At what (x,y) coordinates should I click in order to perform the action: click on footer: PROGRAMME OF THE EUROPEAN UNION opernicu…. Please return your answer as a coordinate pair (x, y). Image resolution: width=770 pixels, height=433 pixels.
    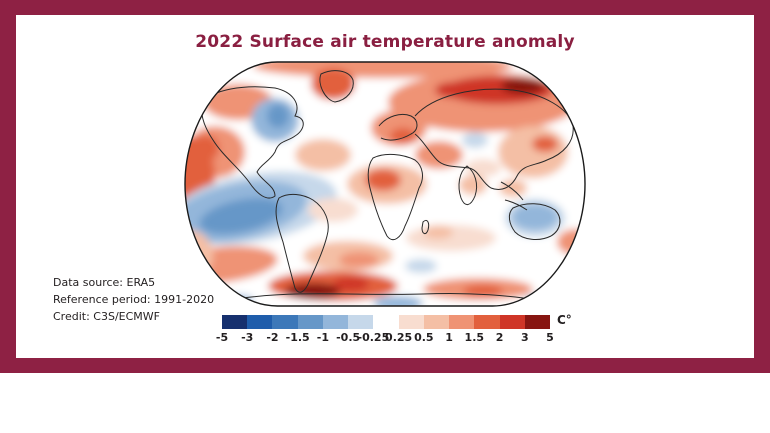
    Looking at the image, I should click on (385, 403).